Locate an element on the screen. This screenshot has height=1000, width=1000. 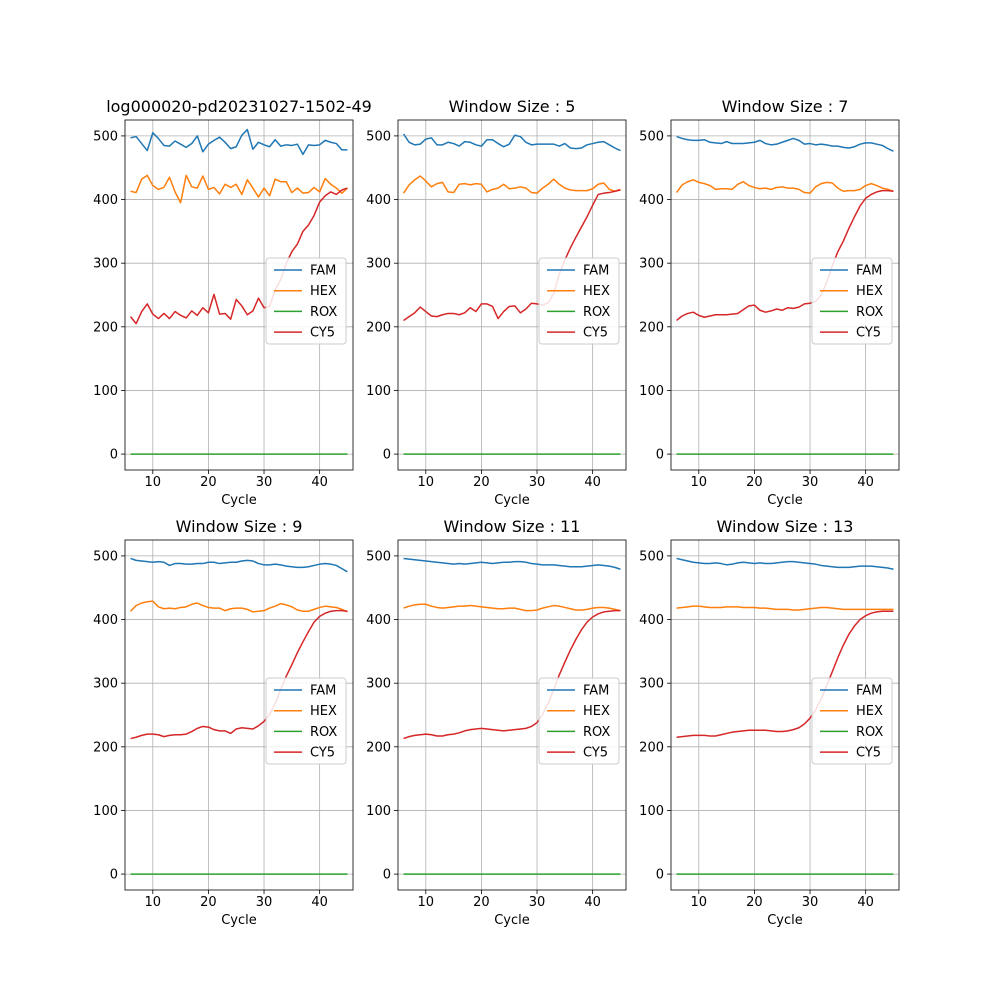
chart-title: Window Size : 11 is located at coordinates (512, 526).